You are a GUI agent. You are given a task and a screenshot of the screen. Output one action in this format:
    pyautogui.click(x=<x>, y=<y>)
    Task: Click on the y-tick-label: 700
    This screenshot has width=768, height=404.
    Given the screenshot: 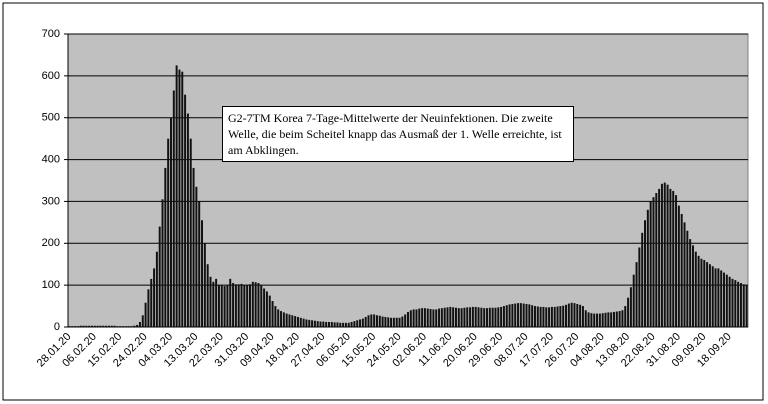 What is the action you would take?
    pyautogui.click(x=51, y=34)
    